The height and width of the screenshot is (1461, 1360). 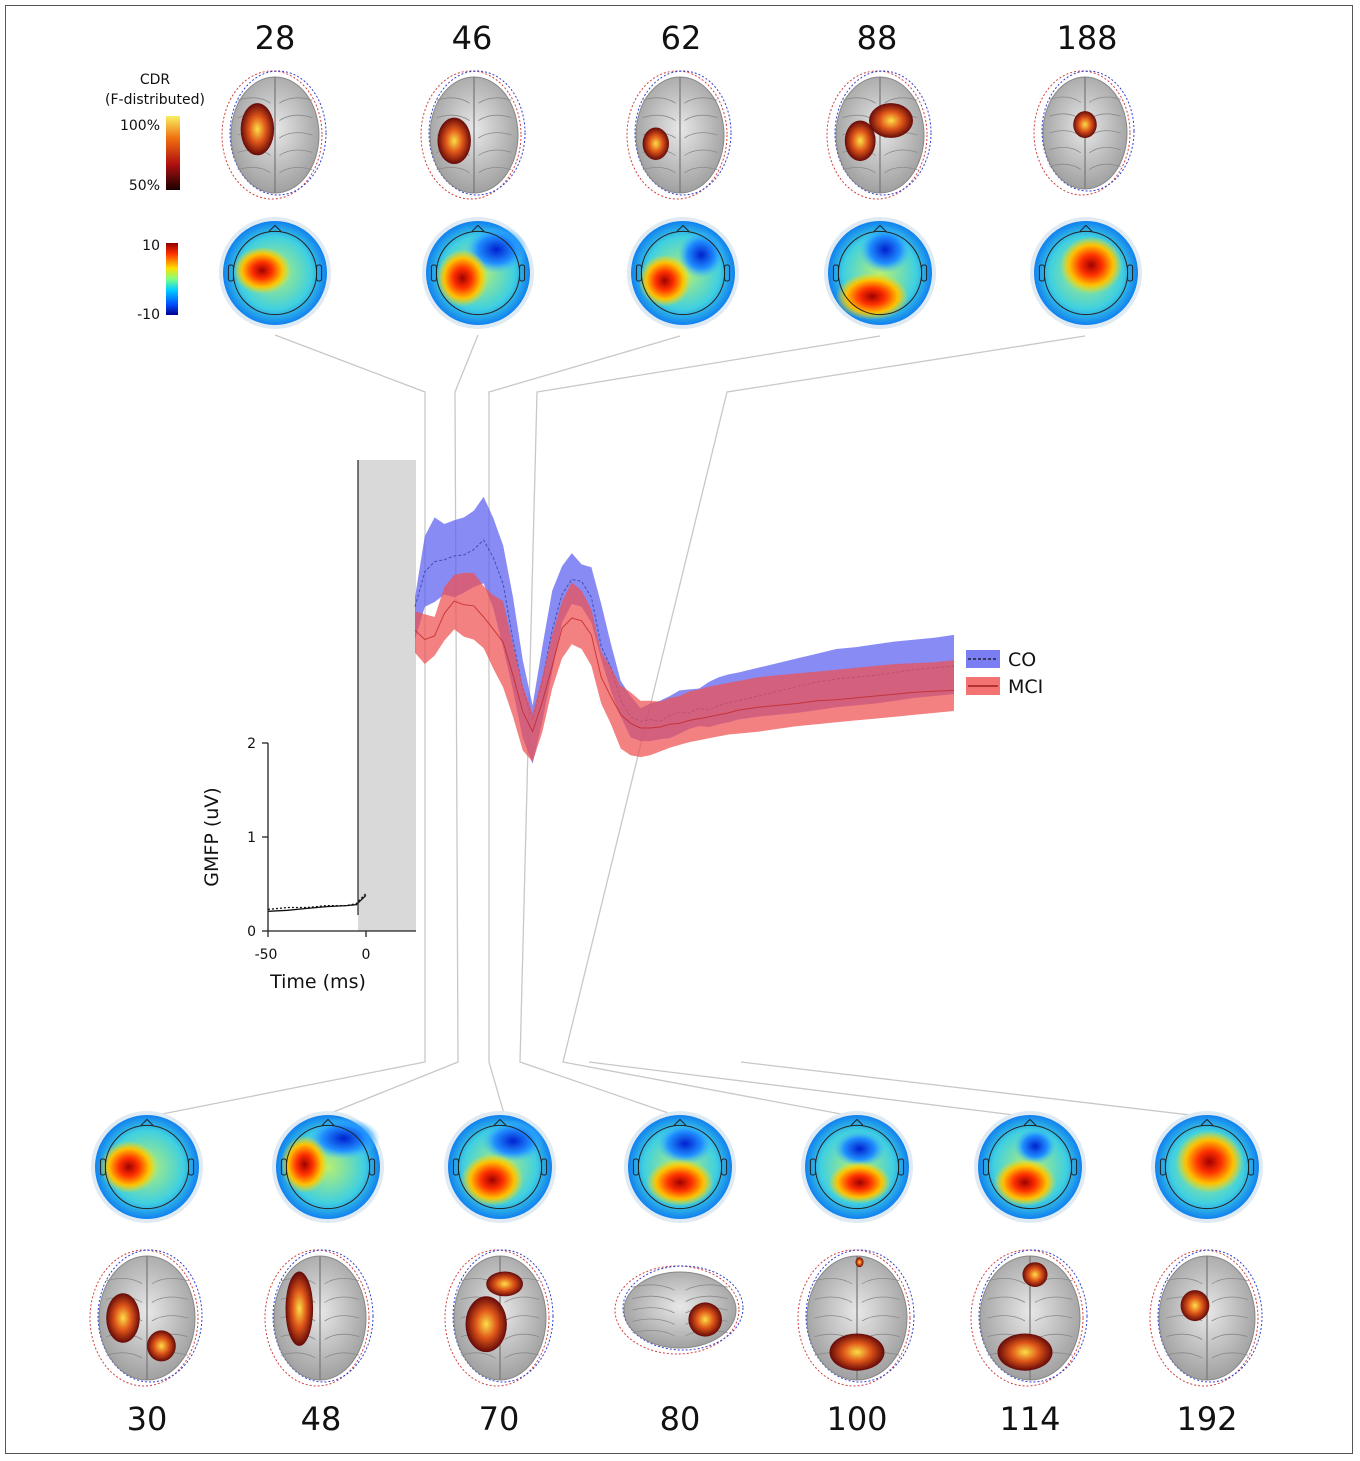 I want to click on x-tick-label: -50, so click(x=266, y=955).